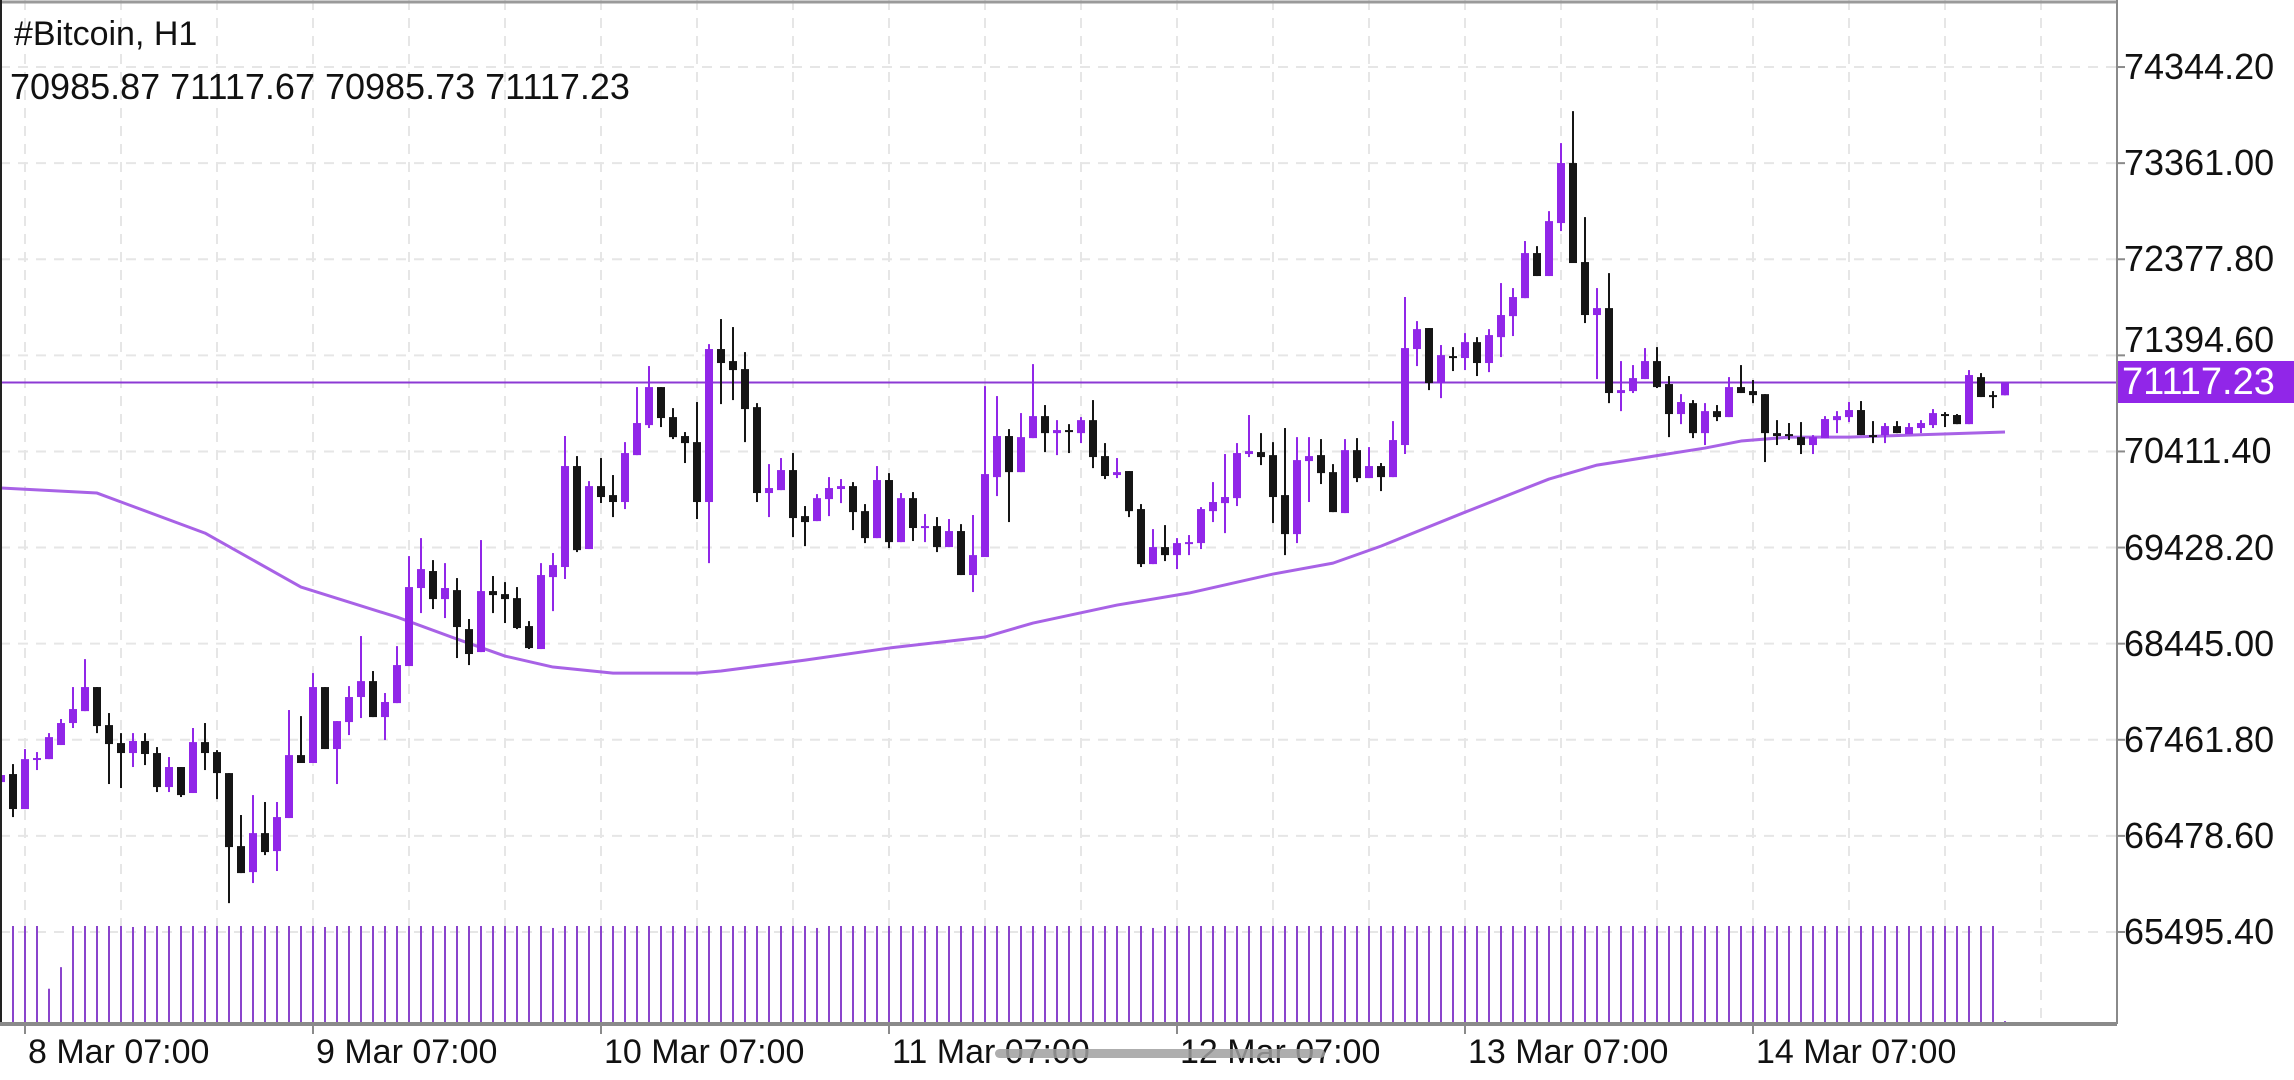  What do you see at coordinates (1003, 975) in the screenshot?
I see `volume-bars` at bounding box center [1003, 975].